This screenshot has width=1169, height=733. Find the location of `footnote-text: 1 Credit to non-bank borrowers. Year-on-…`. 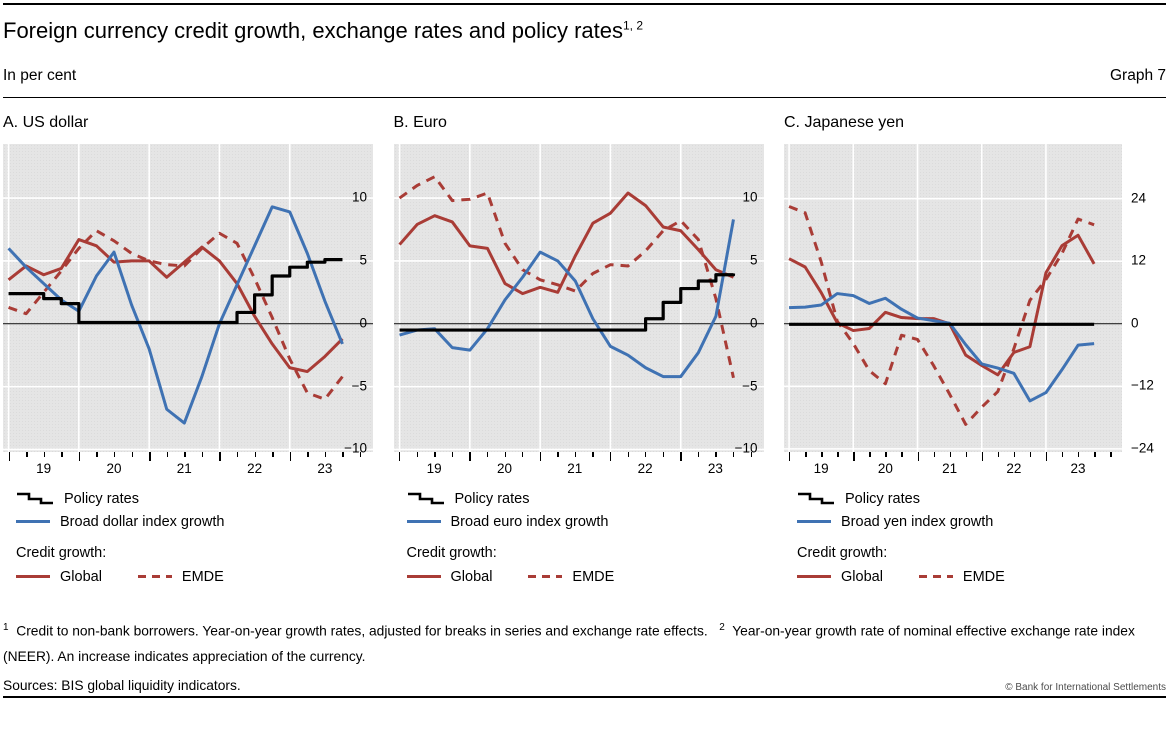

footnote-text: 1 Credit to non-bank borrowers. Year-on-… is located at coordinates (584, 642).